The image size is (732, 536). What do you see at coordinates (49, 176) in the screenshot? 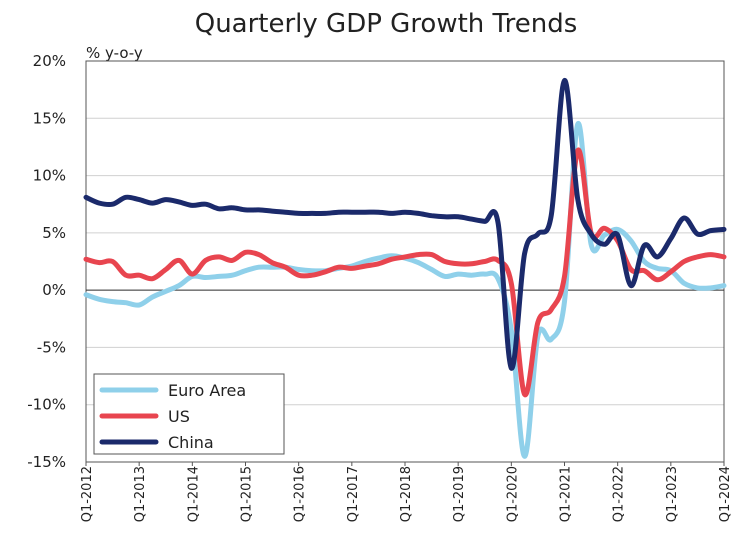
I see `y-tick-label: 10%` at bounding box center [49, 176].